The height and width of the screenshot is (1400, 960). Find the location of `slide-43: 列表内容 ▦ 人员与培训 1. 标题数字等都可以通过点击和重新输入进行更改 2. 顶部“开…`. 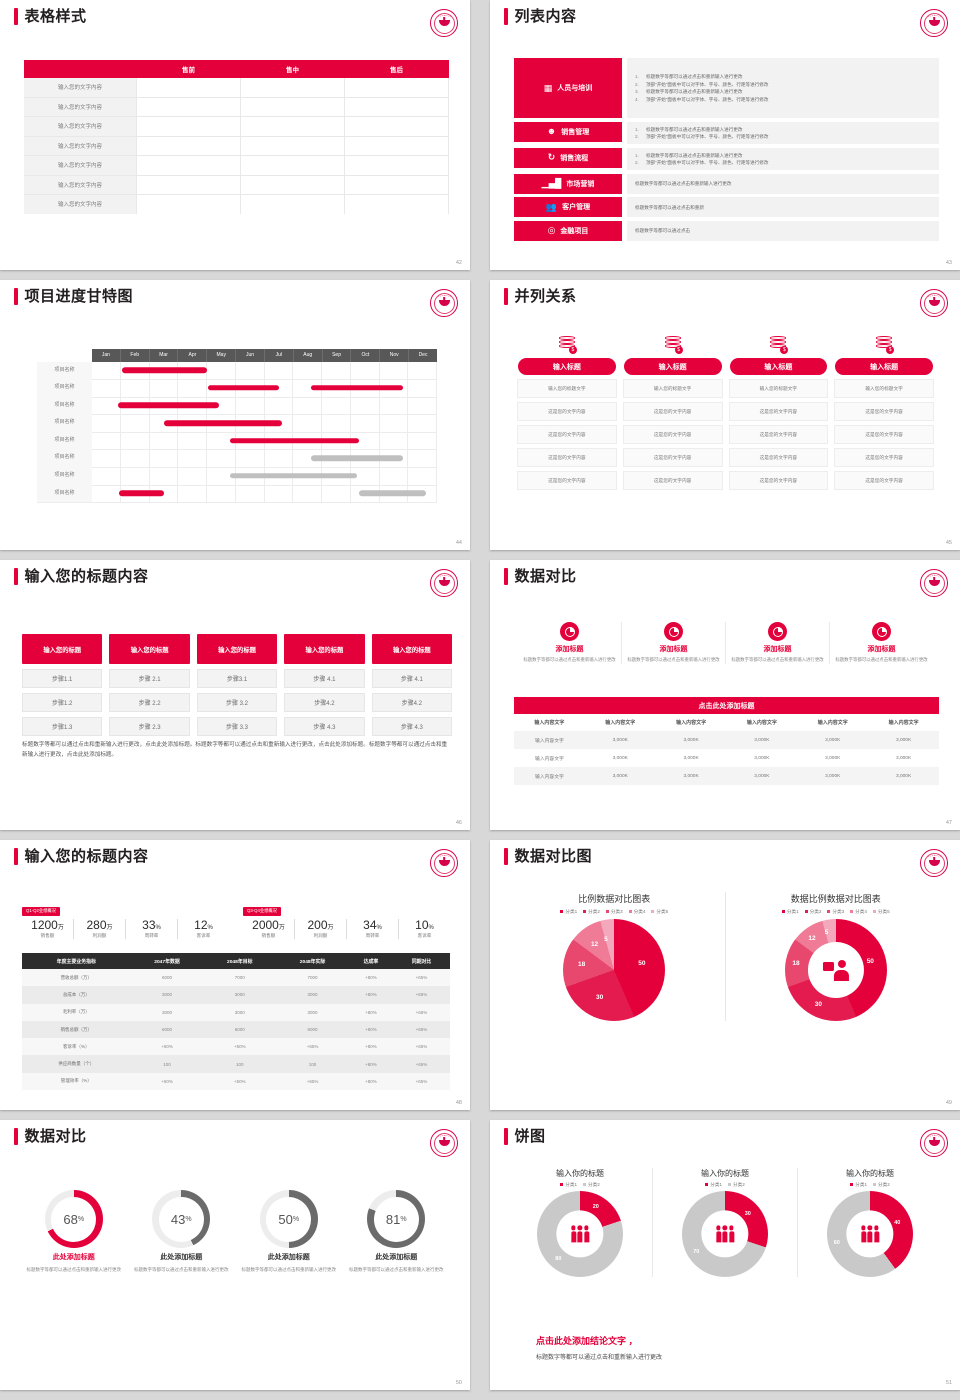

slide-43: 列表内容 ▦ 人员与培训 1. 标题数字等都可以通过点击和重新输入进行更改 2. 顶部“开… is located at coordinates (725, 135).